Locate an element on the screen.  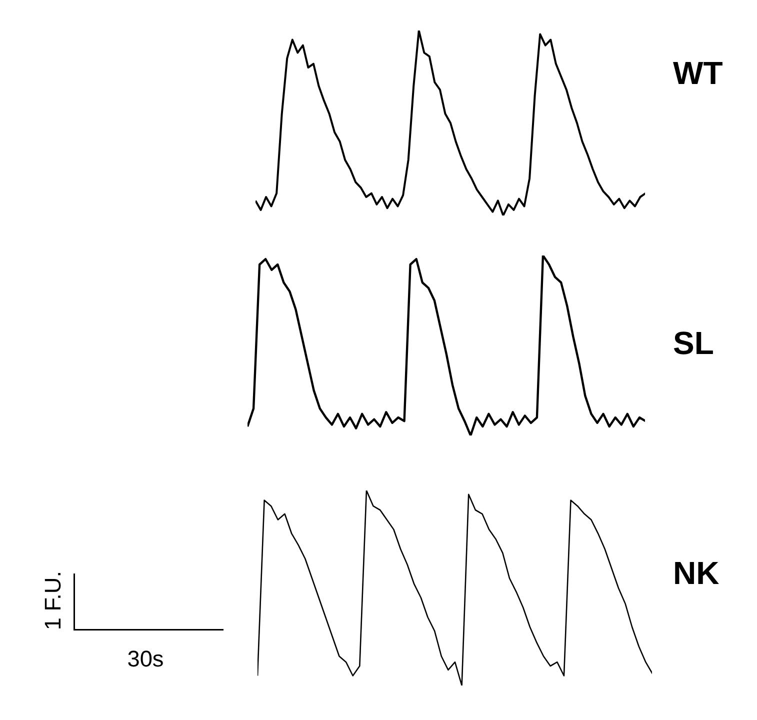
text: 1 F.U. is located at coordinates (53, 600).